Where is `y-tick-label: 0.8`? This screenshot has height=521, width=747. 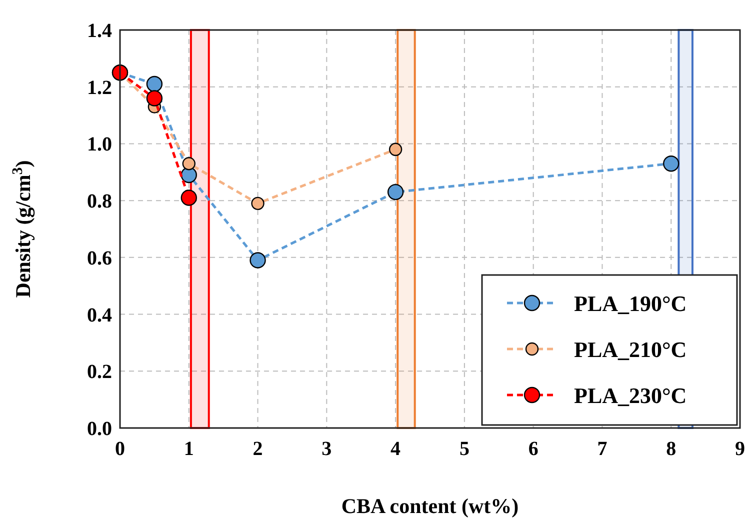 y-tick-label: 0.8 is located at coordinates (99, 201).